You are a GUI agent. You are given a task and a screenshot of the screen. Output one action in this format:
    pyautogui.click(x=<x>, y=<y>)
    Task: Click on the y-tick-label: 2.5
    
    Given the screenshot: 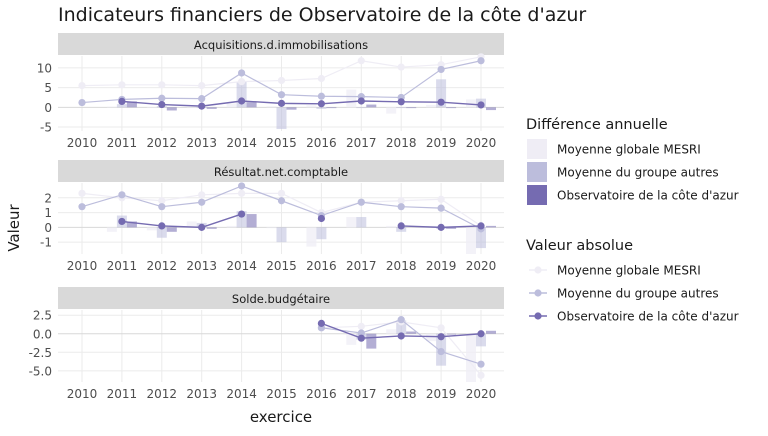 What is the action you would take?
    pyautogui.click(x=42, y=316)
    